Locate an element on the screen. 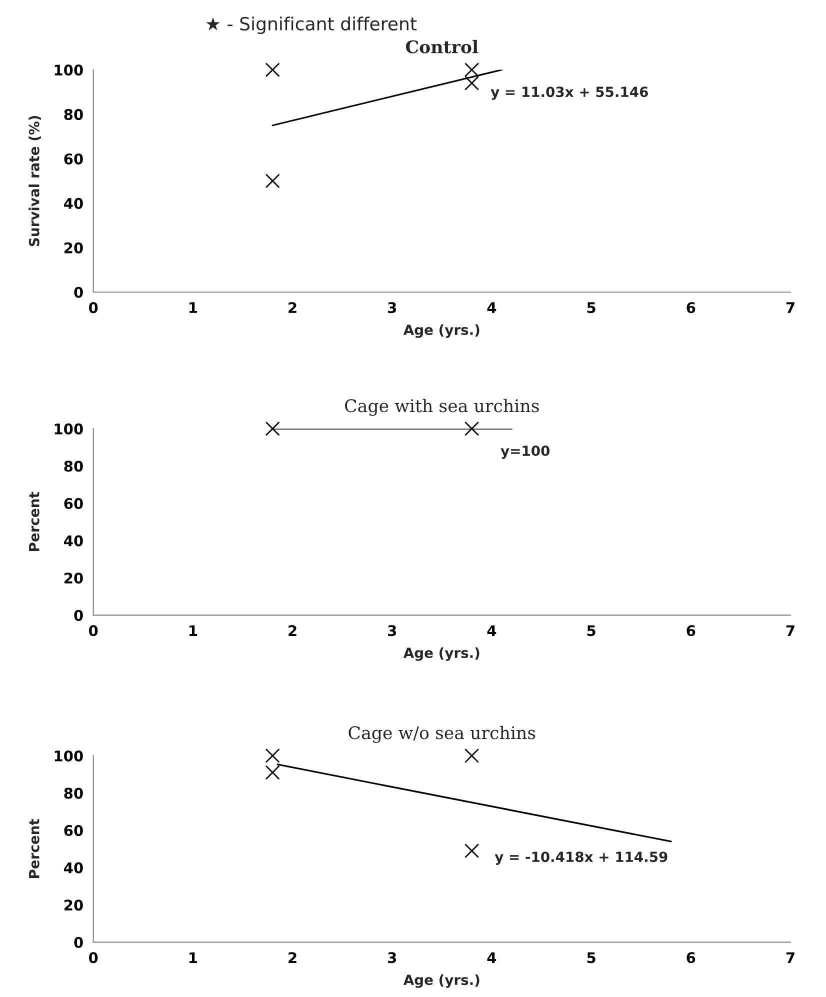 The height and width of the screenshot is (997, 826). chart-title: Cage with sea urchins is located at coordinates (442, 407).